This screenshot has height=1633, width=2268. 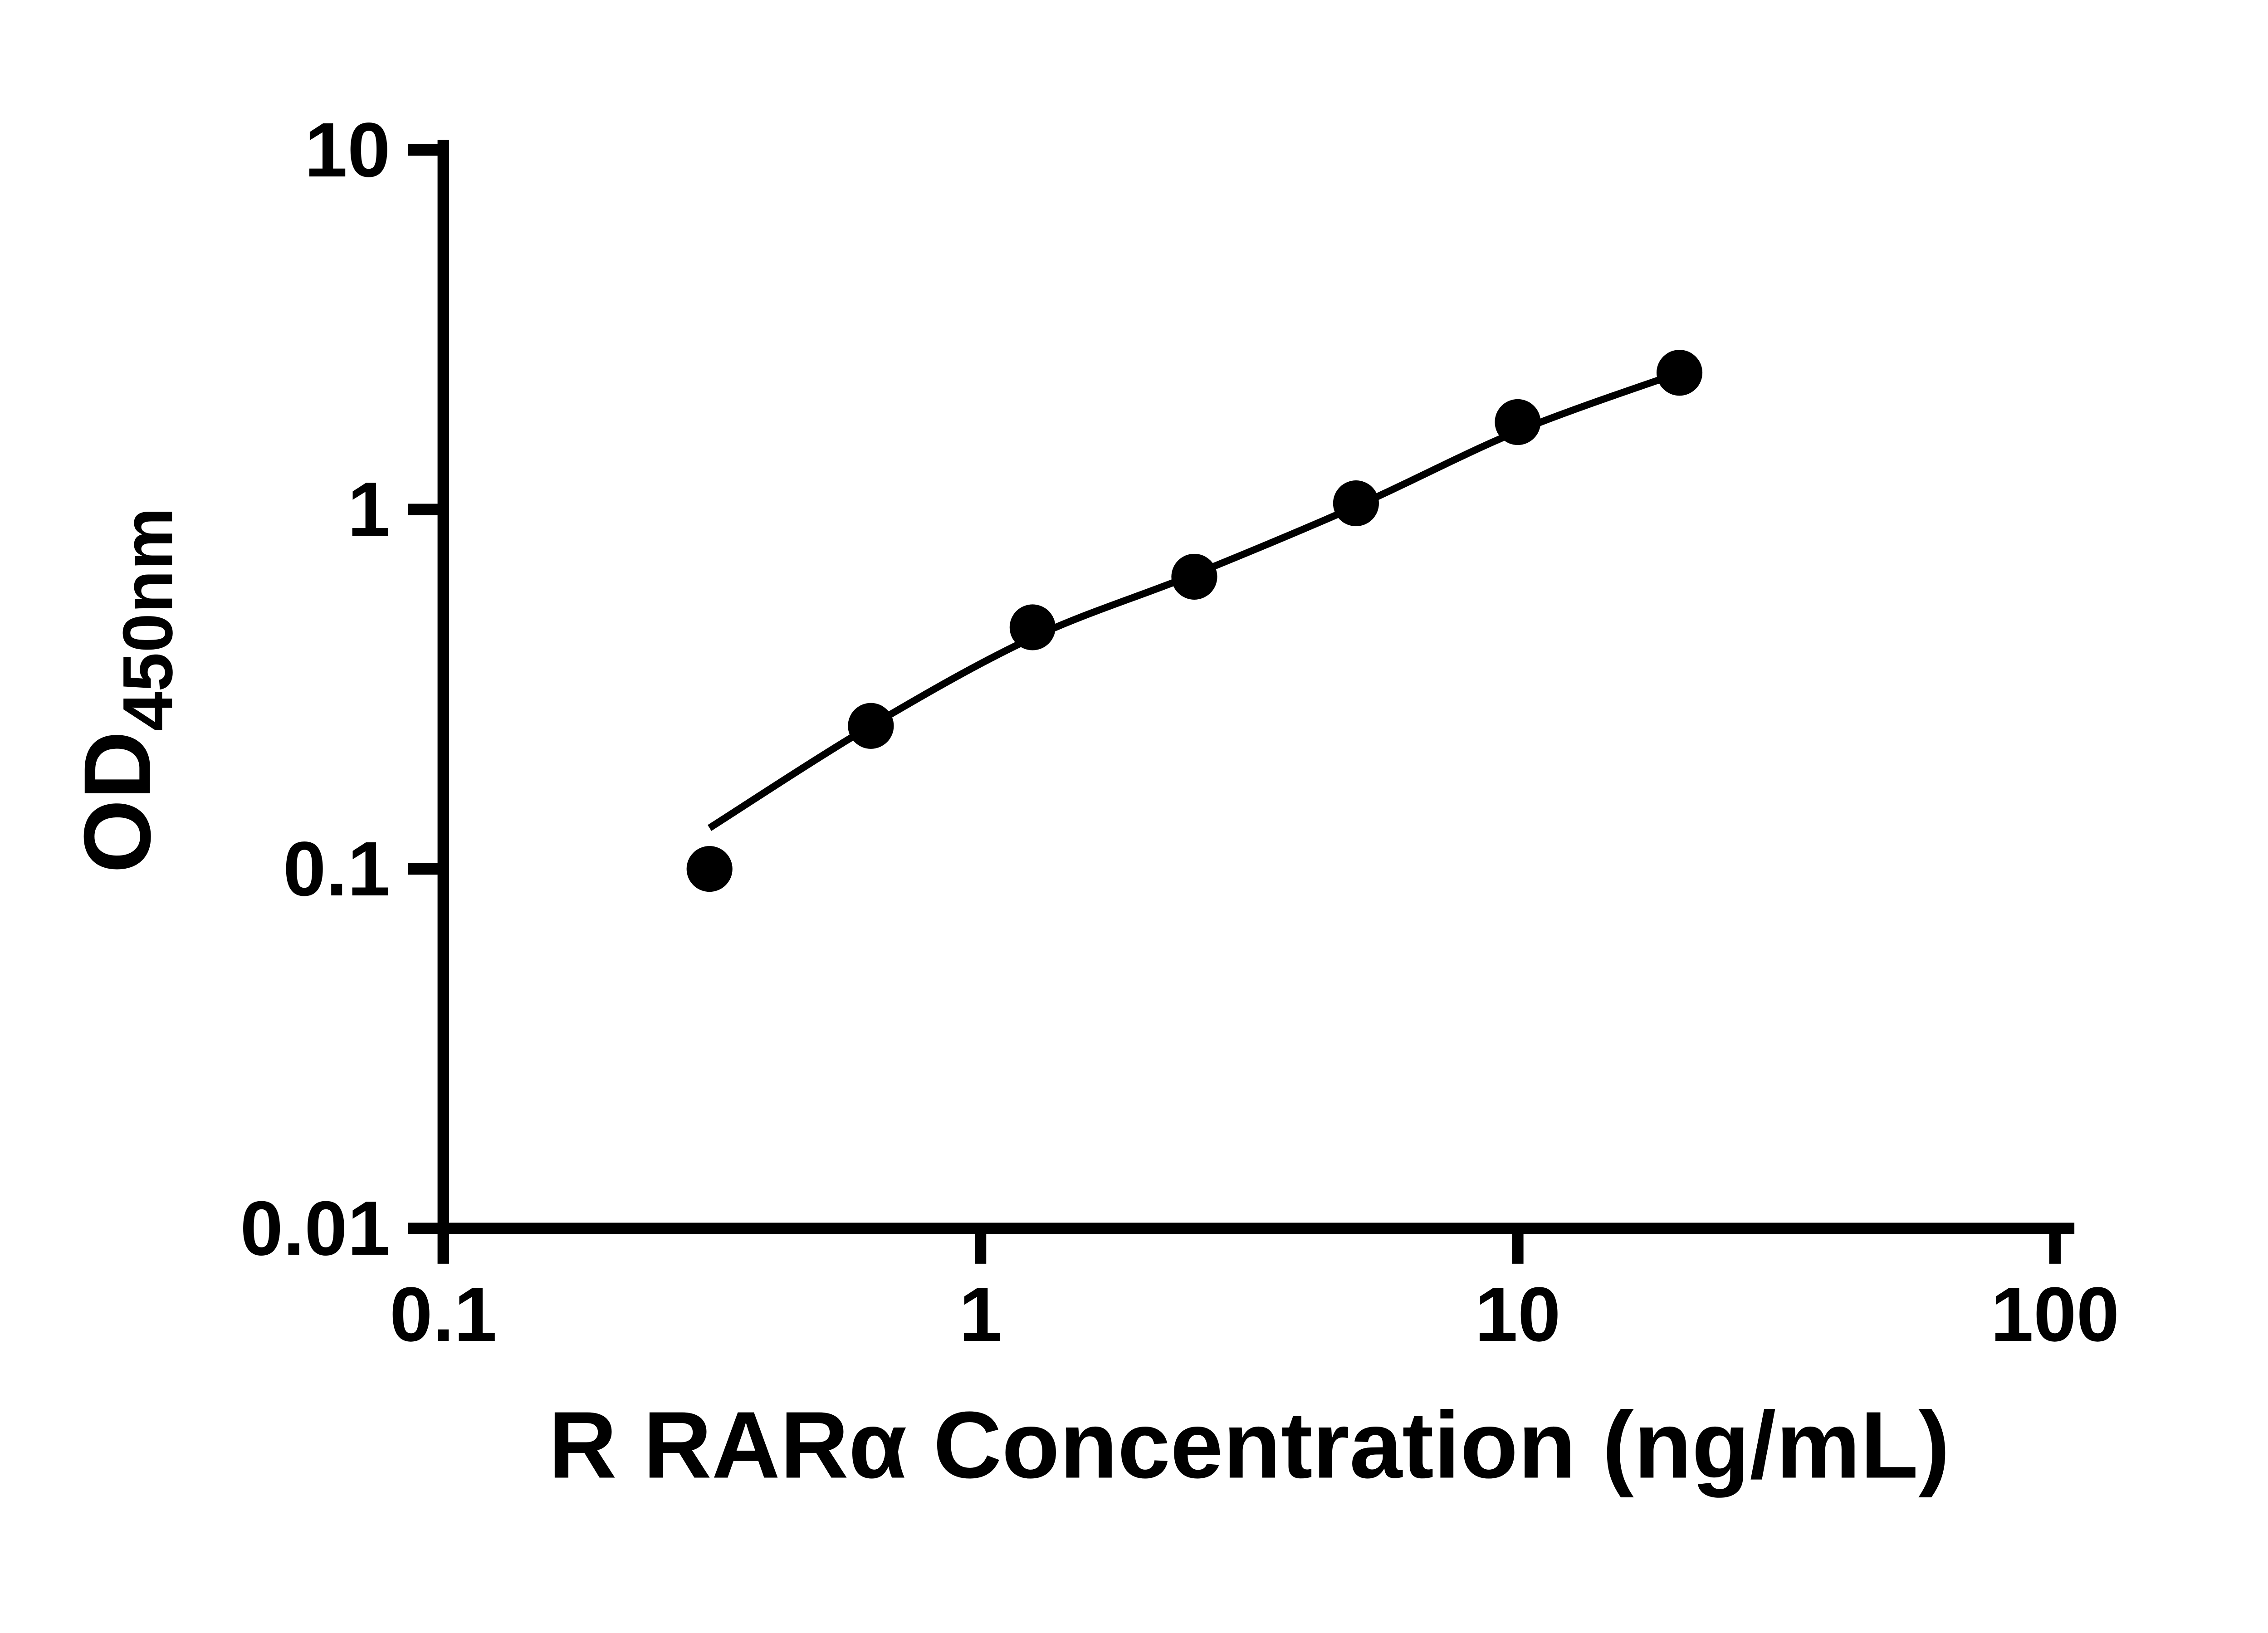 What do you see at coordinates (118, 802) in the screenshot?
I see `y-axis-title-main: OD` at bounding box center [118, 802].